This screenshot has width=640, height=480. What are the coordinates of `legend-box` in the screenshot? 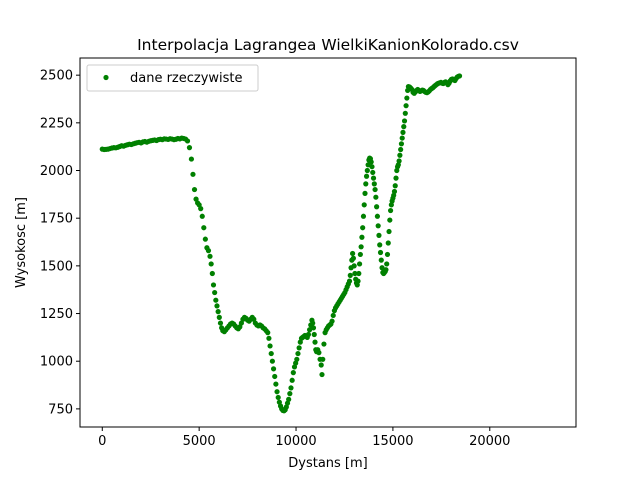 It's located at (172, 78).